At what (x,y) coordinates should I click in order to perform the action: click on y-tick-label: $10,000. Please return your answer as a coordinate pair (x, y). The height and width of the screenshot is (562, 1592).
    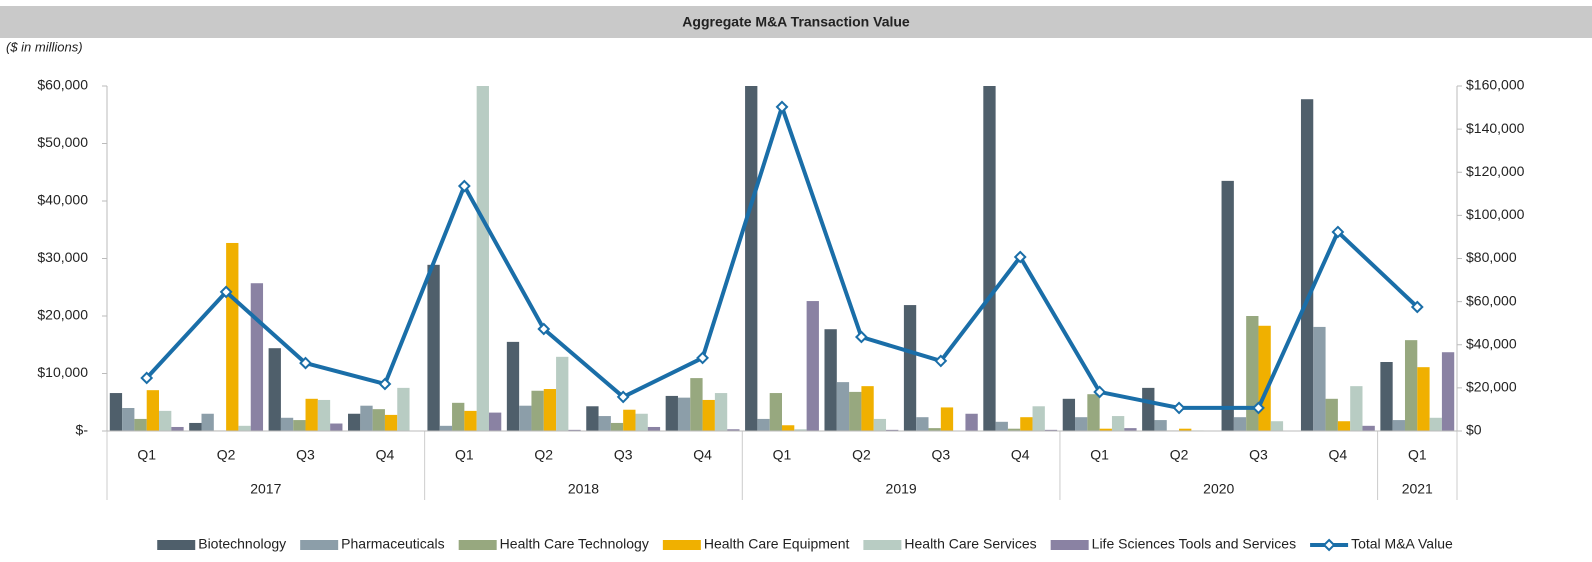
    Looking at the image, I should click on (62, 372).